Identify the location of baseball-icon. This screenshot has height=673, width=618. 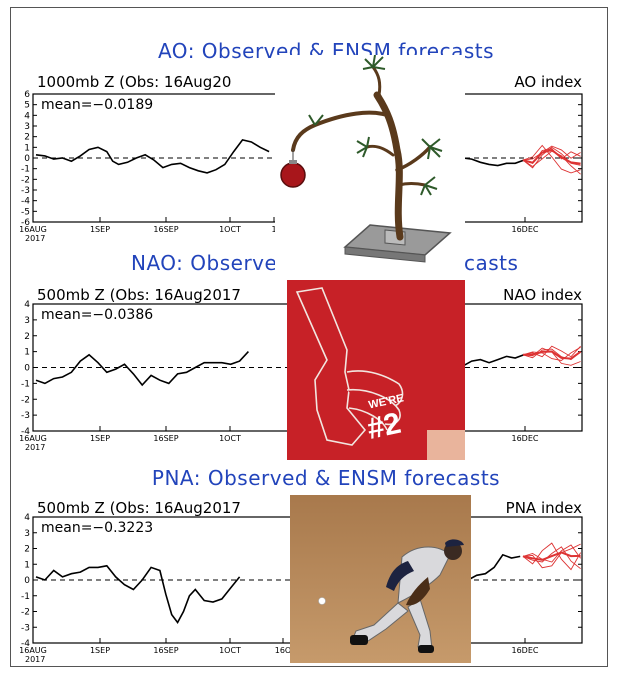
(322, 601).